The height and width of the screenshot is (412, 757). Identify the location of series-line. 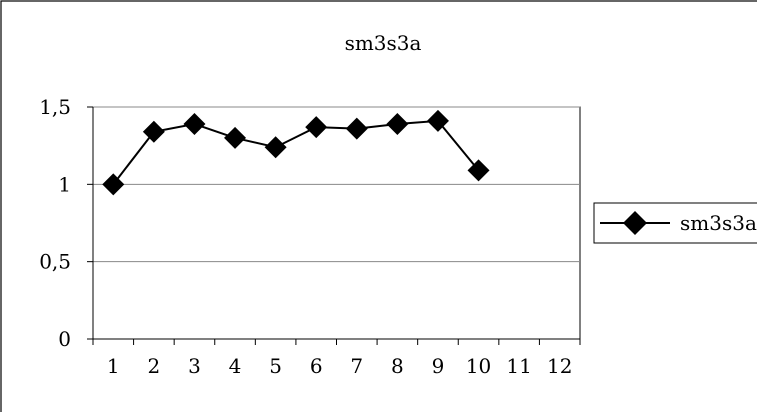
(296, 152).